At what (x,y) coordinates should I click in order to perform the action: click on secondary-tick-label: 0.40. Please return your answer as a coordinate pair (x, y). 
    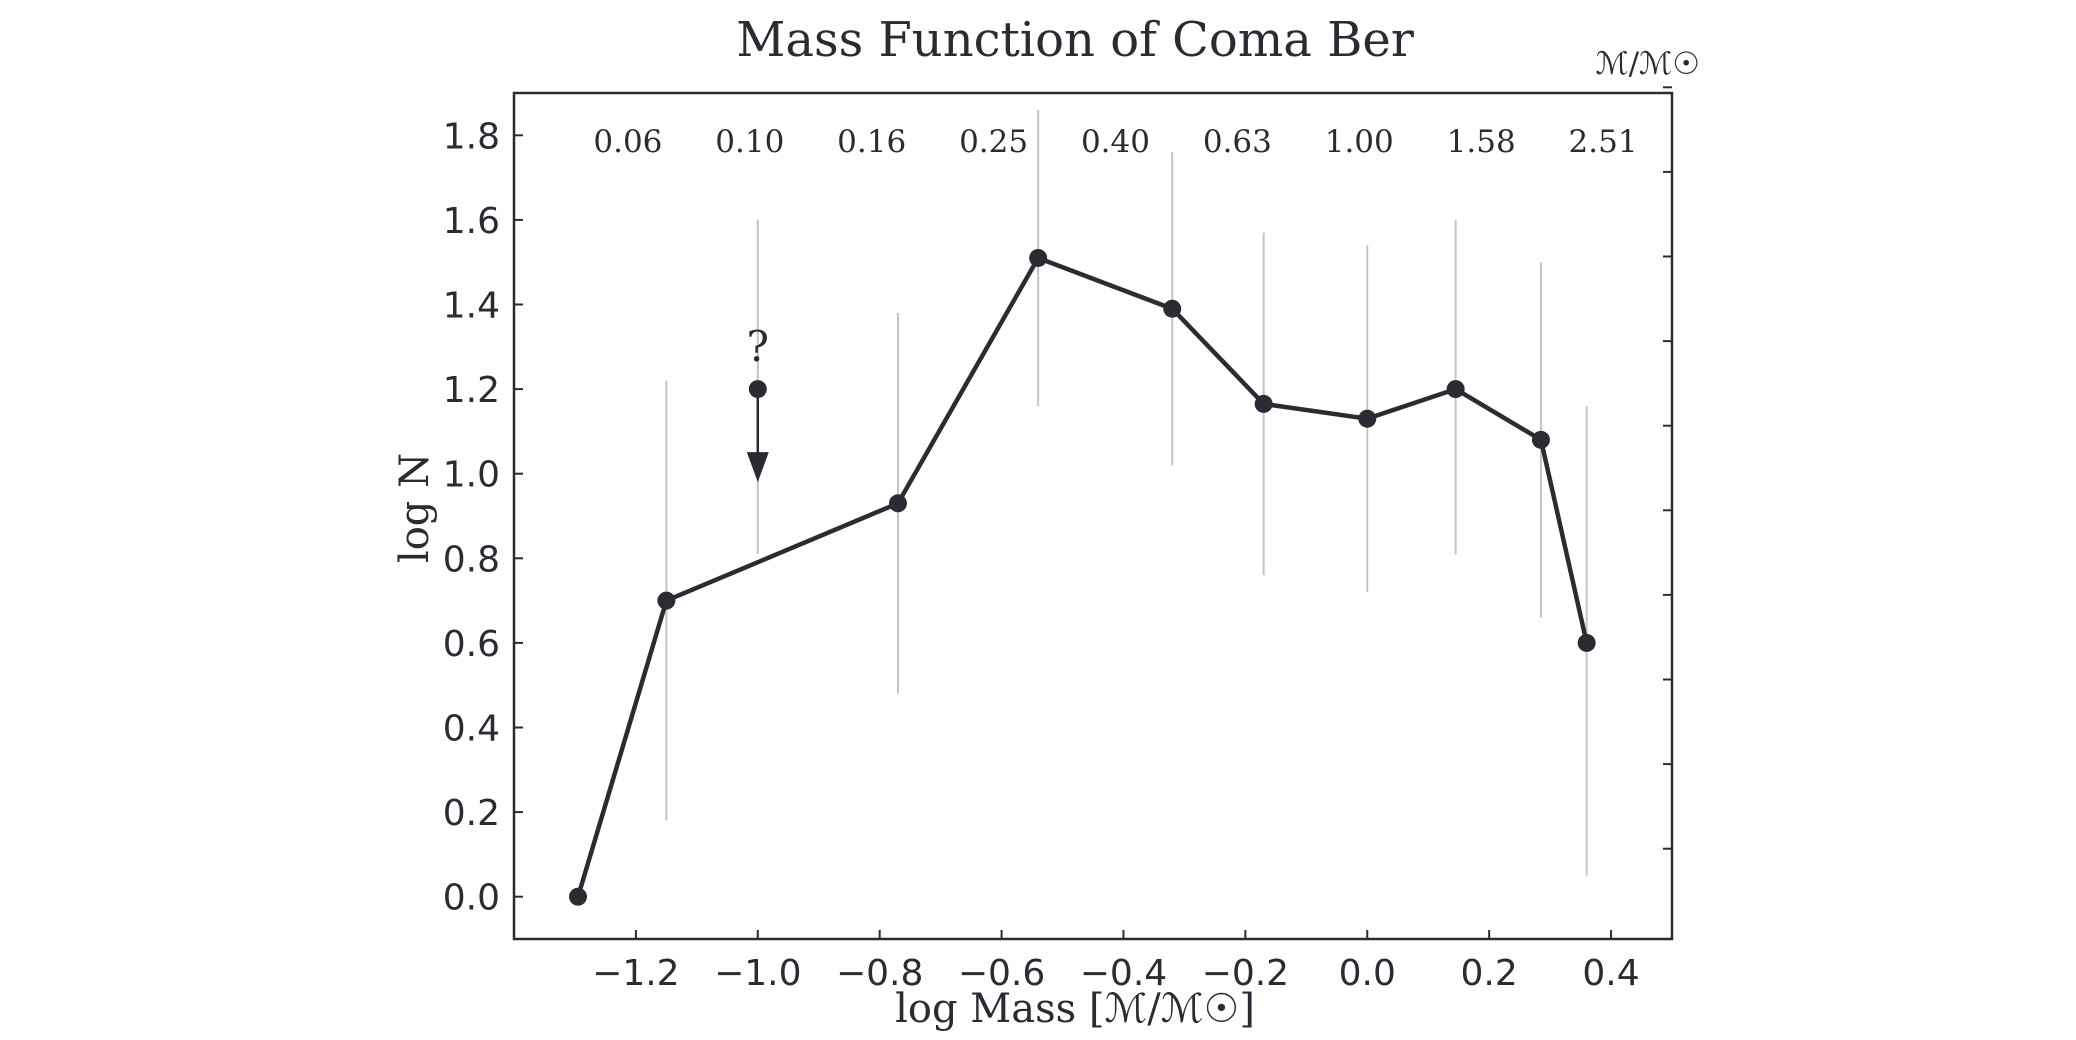
    Looking at the image, I should click on (1115, 142).